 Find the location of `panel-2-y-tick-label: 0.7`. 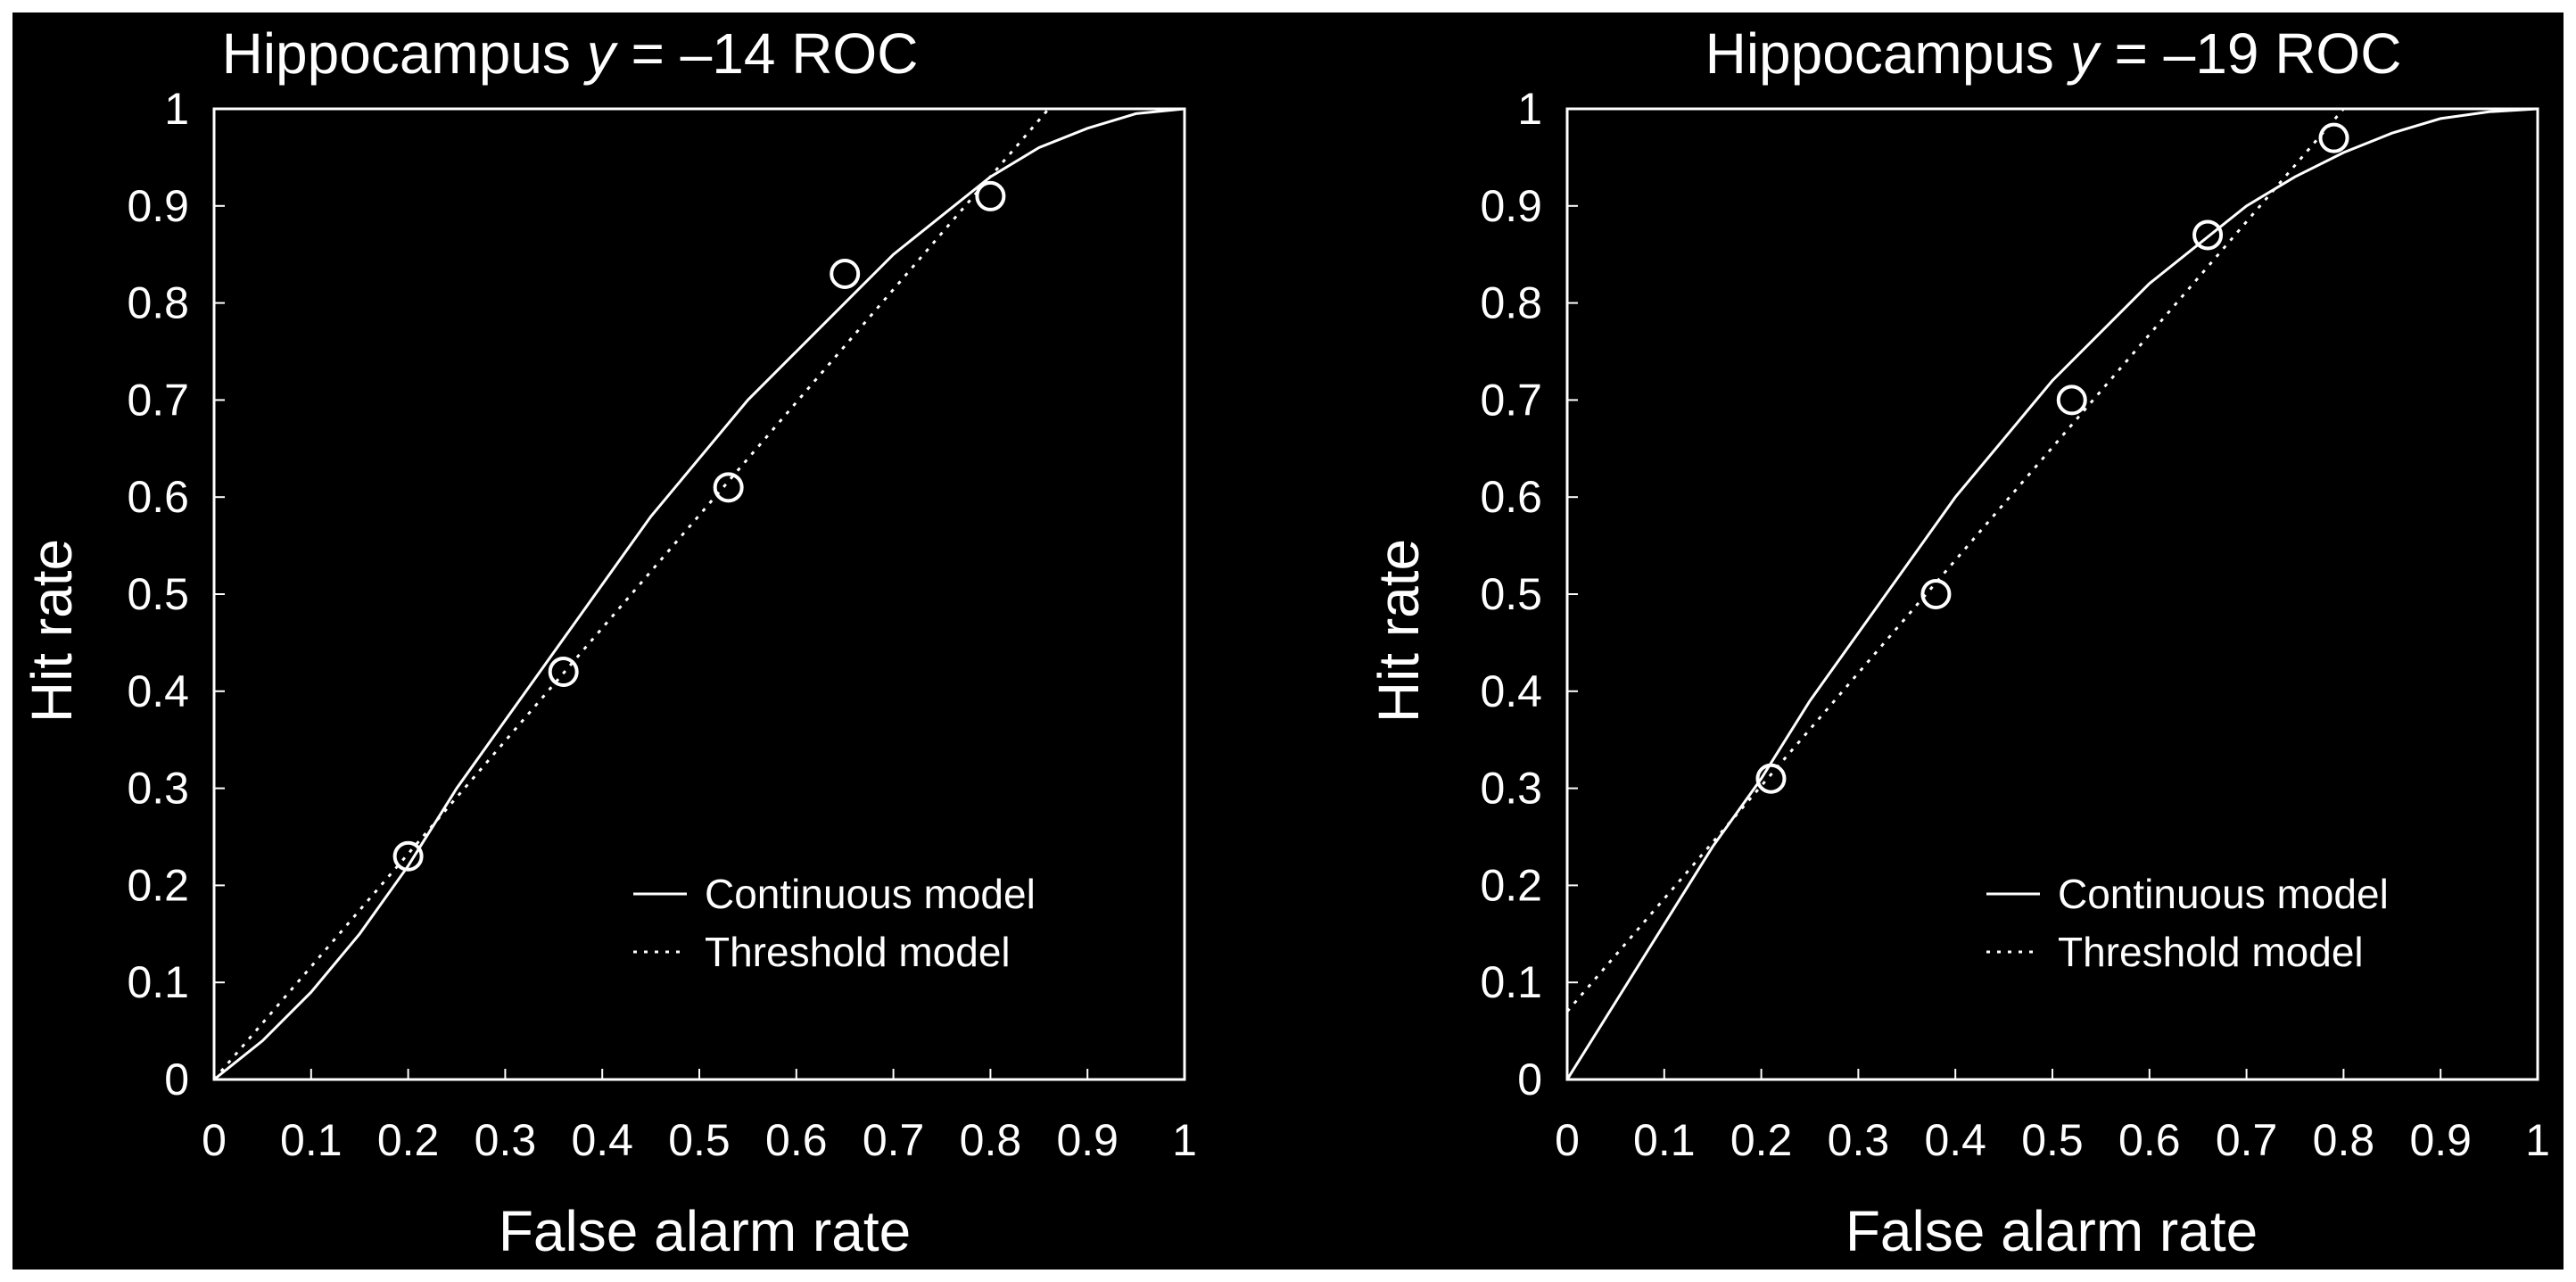

panel-2-y-tick-label: 0.7 is located at coordinates (1511, 400).